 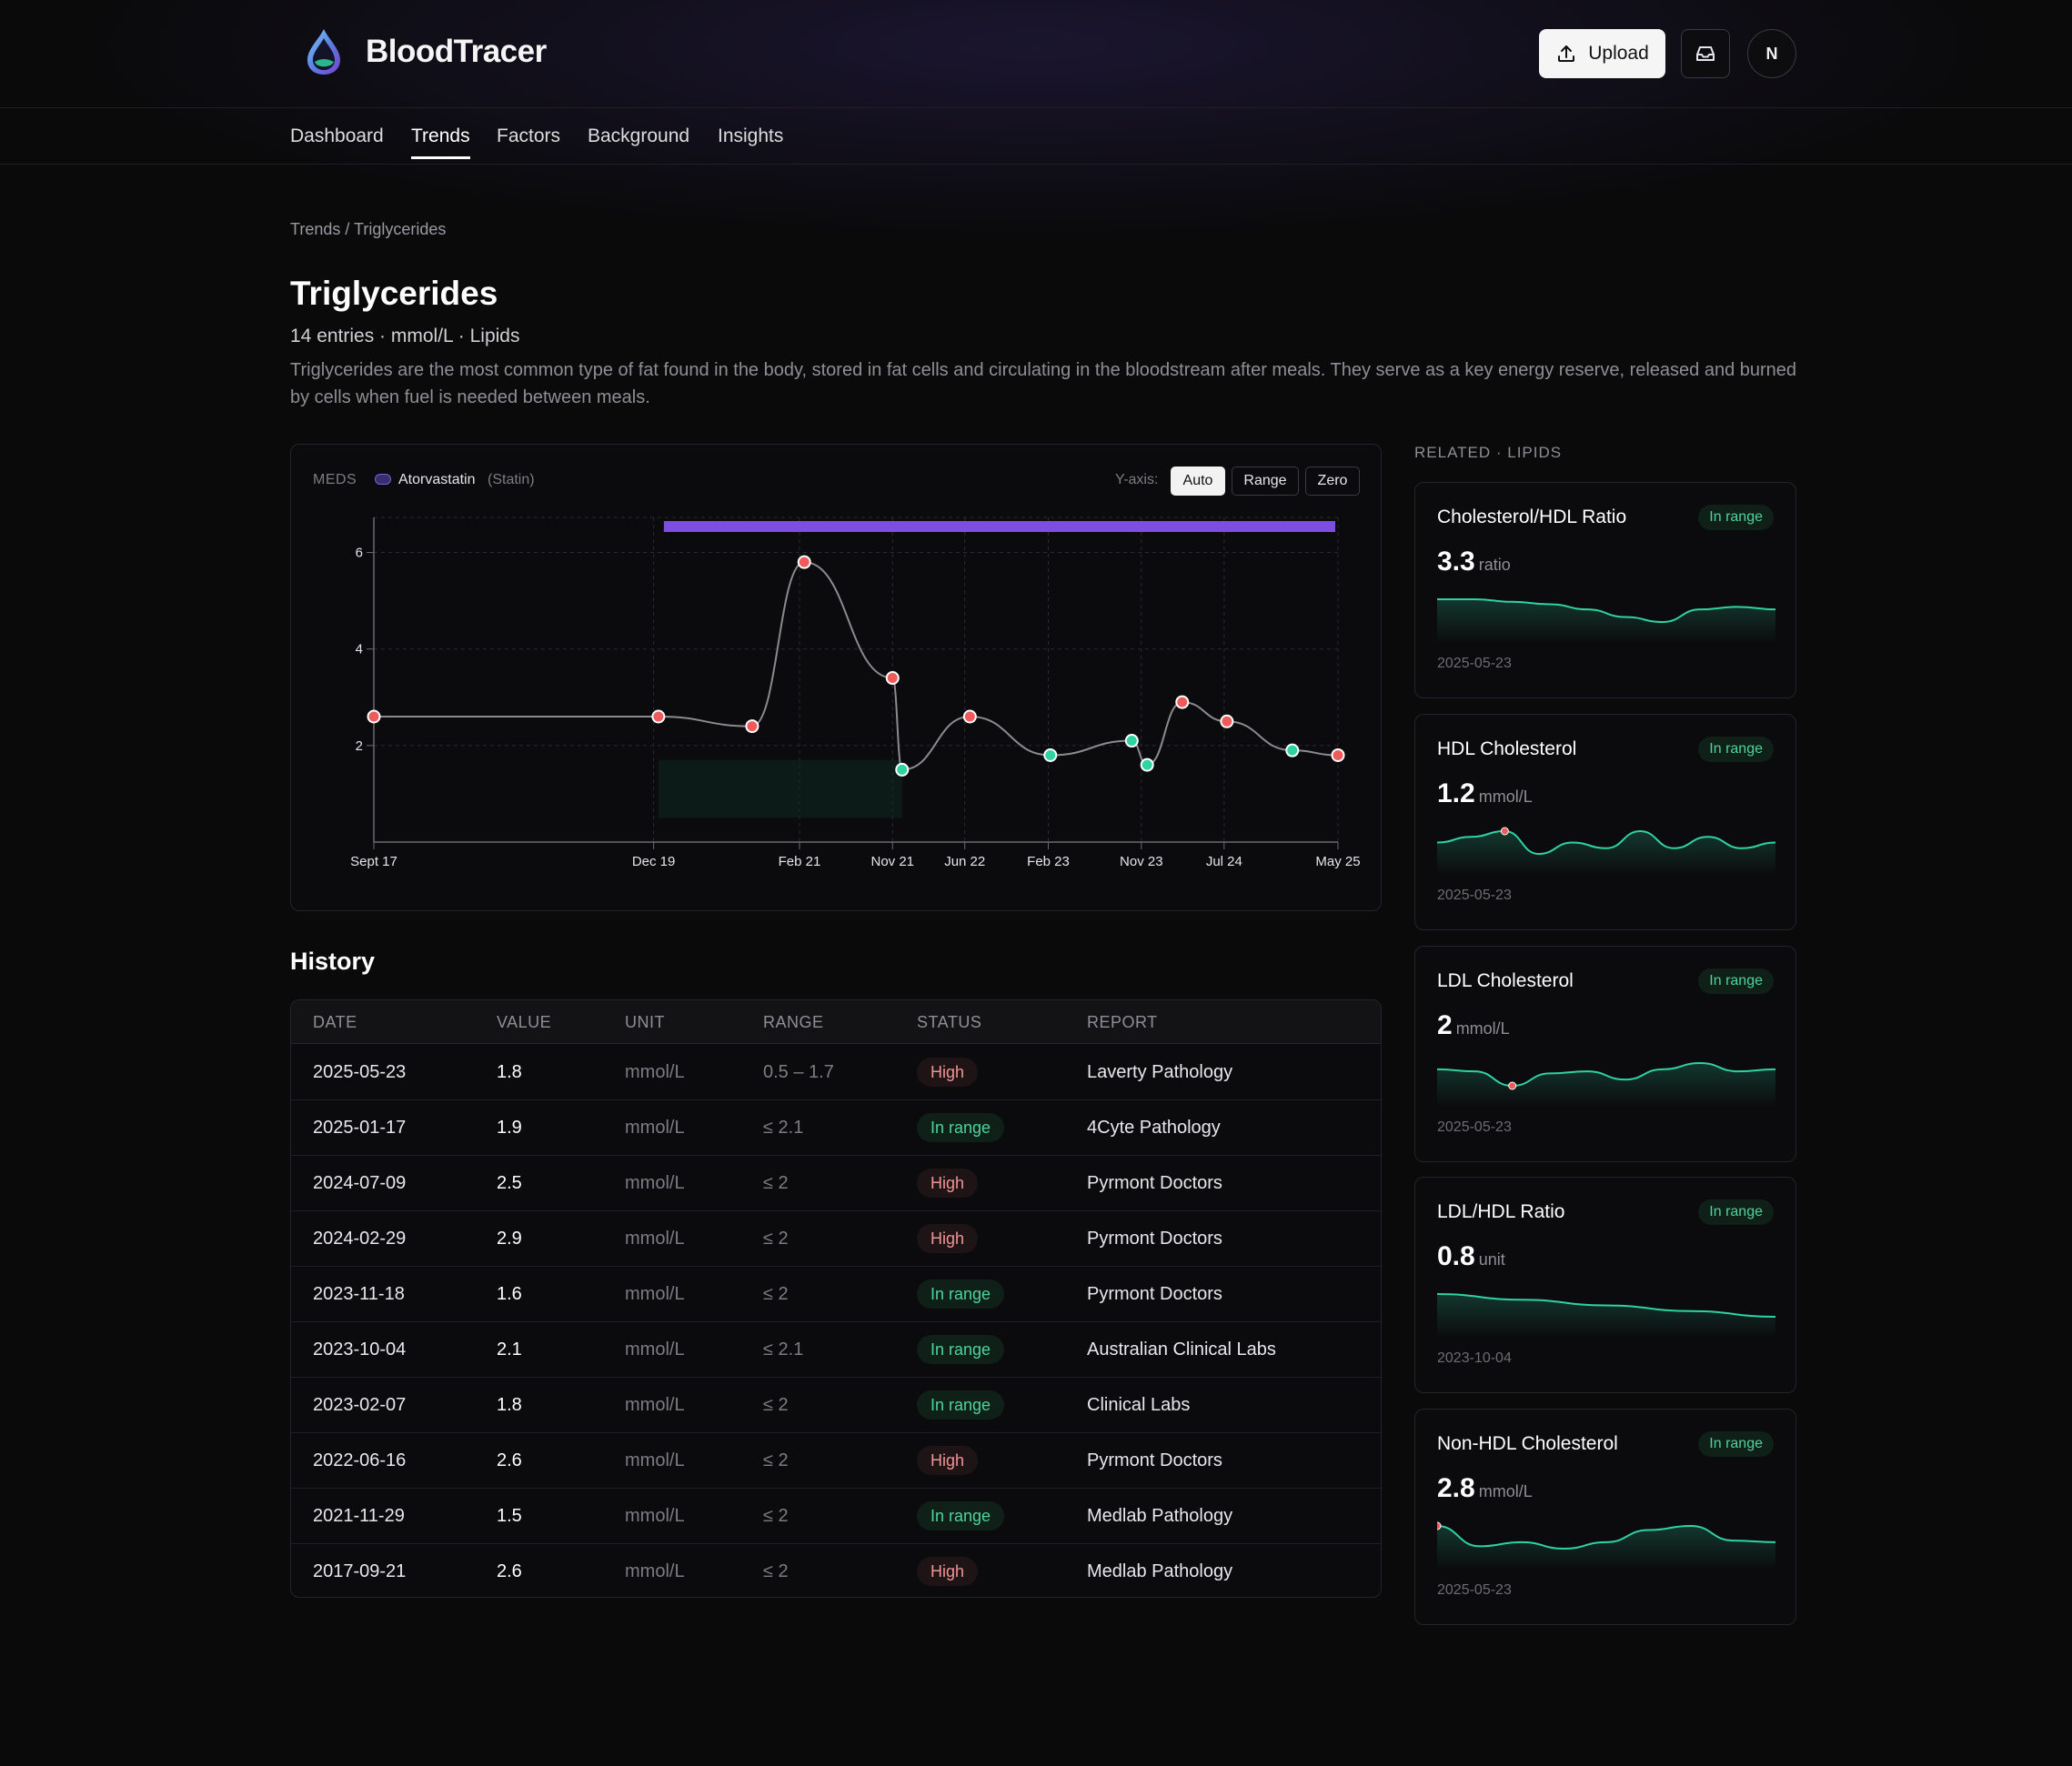 What do you see at coordinates (368, 229) in the screenshot?
I see `breadcrumb: Trends / Triglycerides` at bounding box center [368, 229].